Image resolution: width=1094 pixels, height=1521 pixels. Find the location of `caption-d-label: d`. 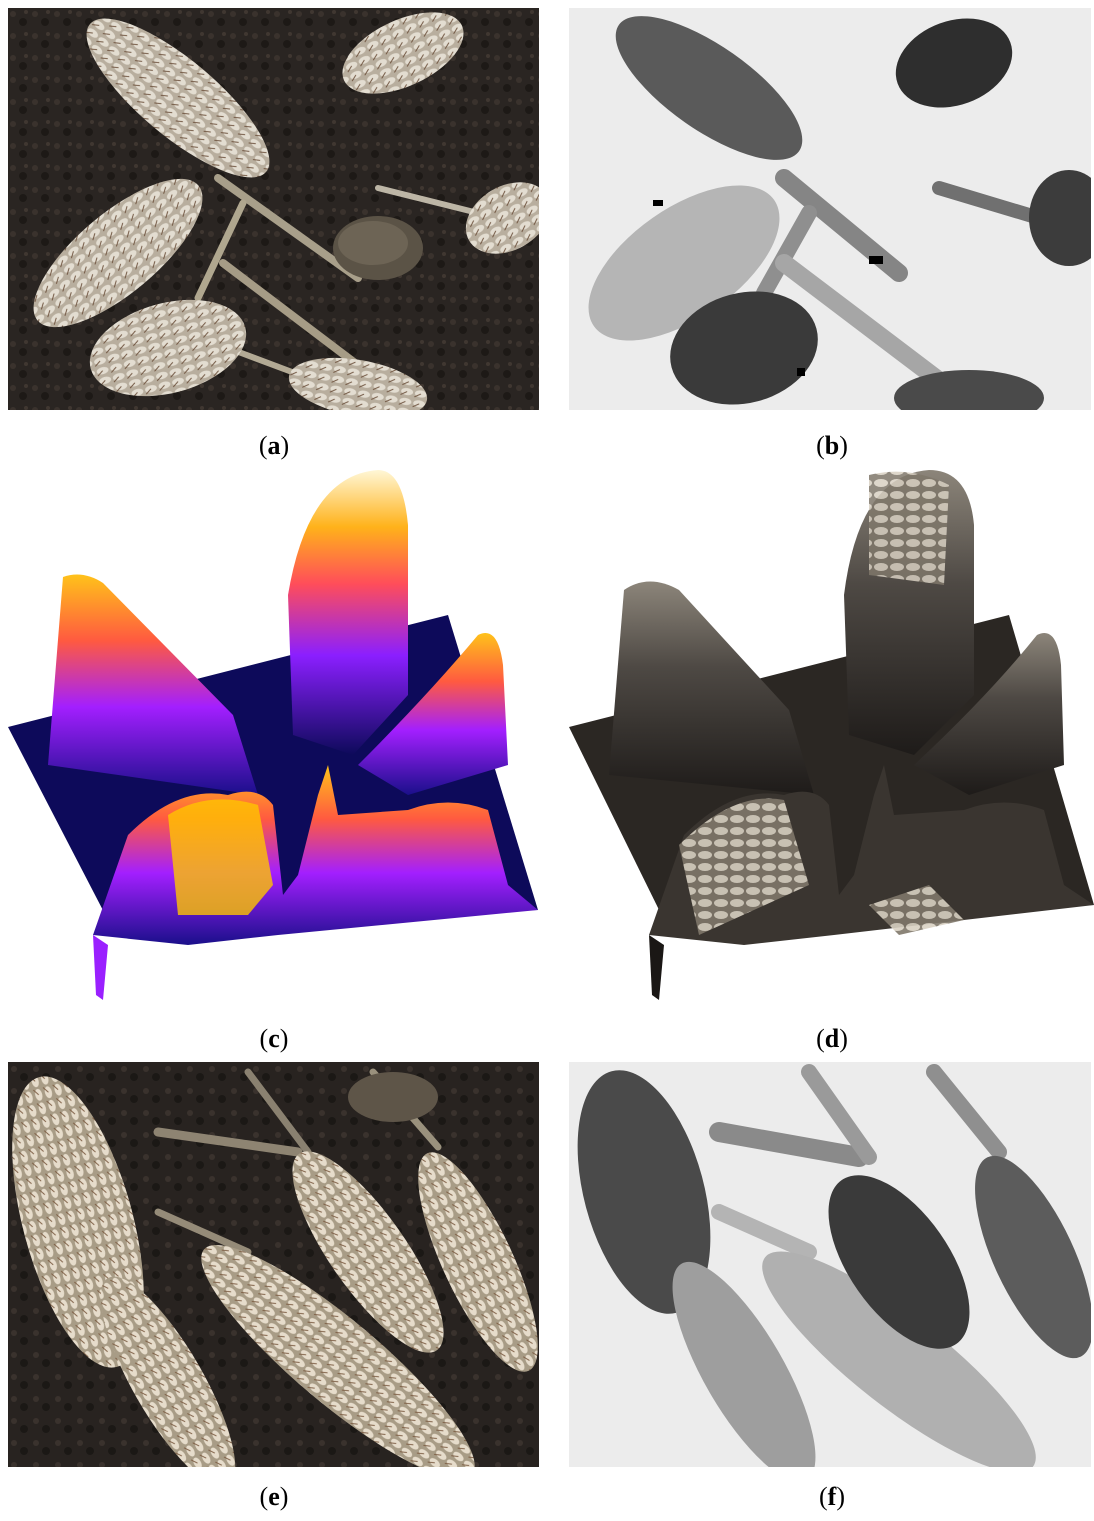

caption-d-label: d is located at coordinates (832, 1038).